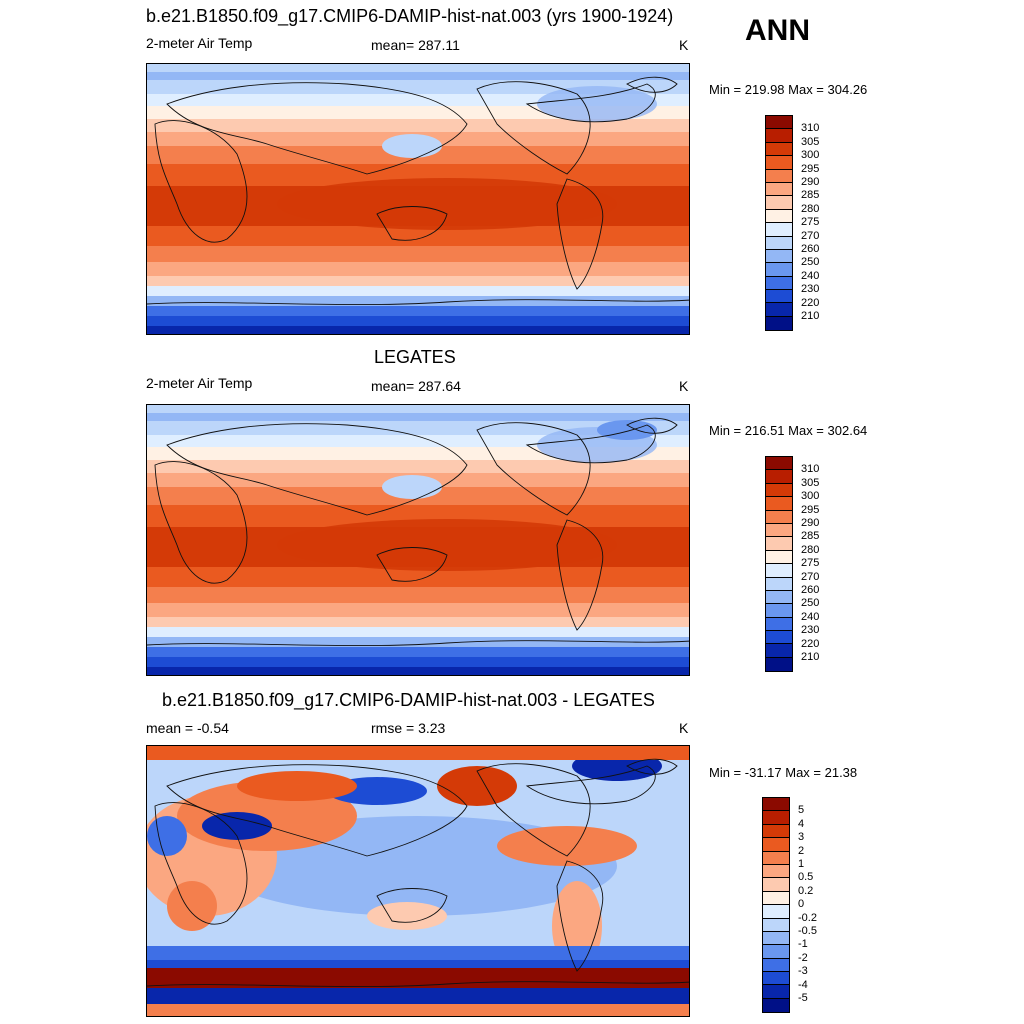 Image resolution: width=1024 pixels, height=1024 pixels. What do you see at coordinates (803, 971) in the screenshot?
I see `colorbar-tick-label: -3` at bounding box center [803, 971].